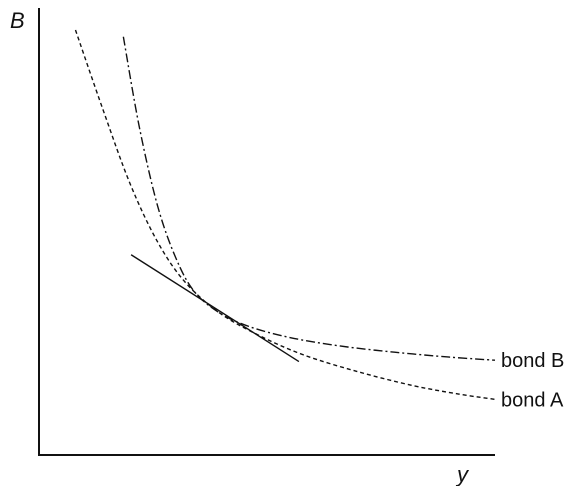 The width and height of the screenshot is (576, 486). I want to click on tangent-line-curve, so click(215, 308).